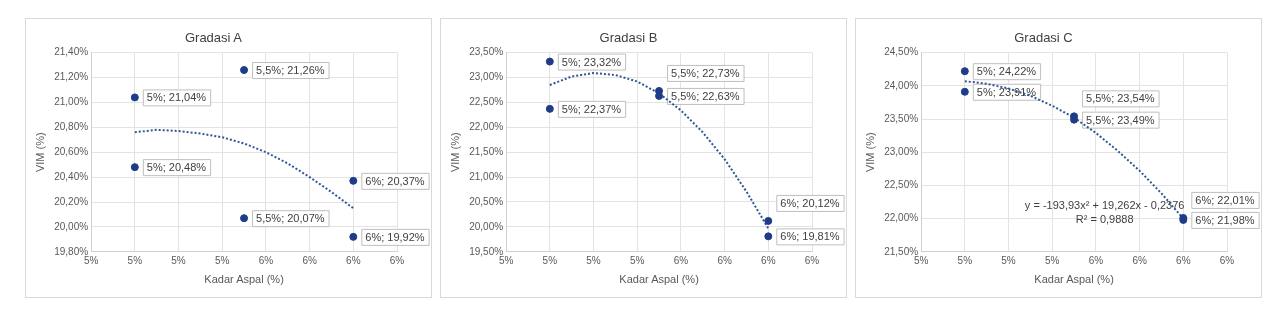  What do you see at coordinates (71, 52) in the screenshot?
I see `y-tick-label: 21,40%` at bounding box center [71, 52].